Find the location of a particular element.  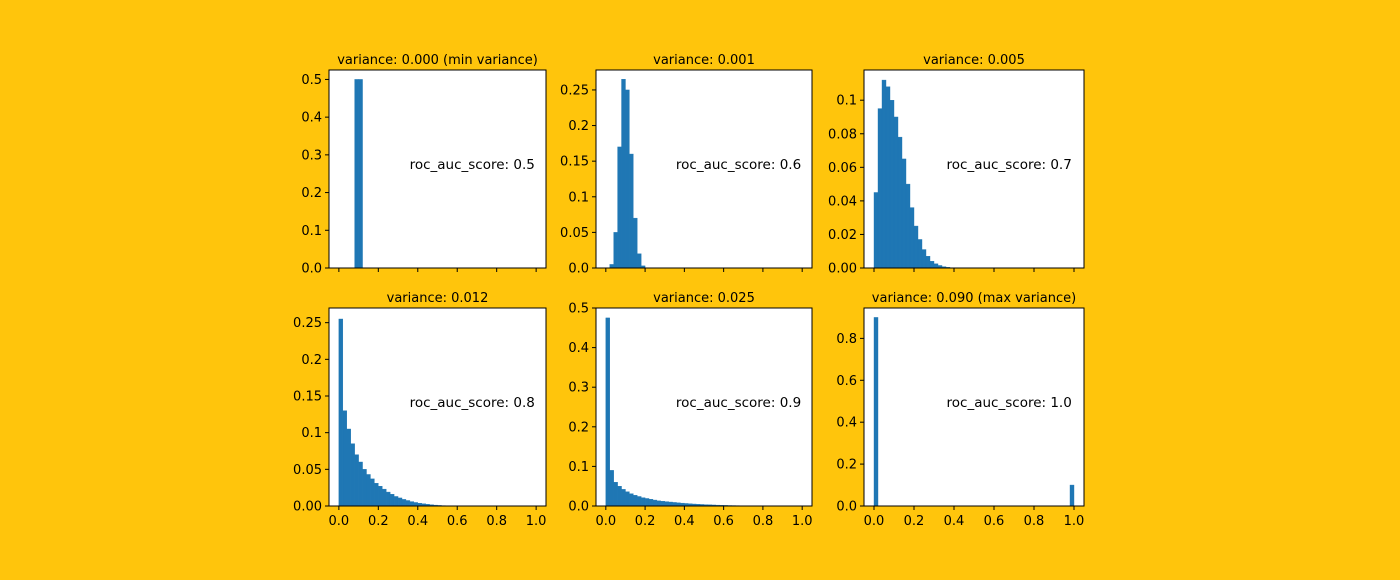

x-tick-label: 0.6 is located at coordinates (457, 521).